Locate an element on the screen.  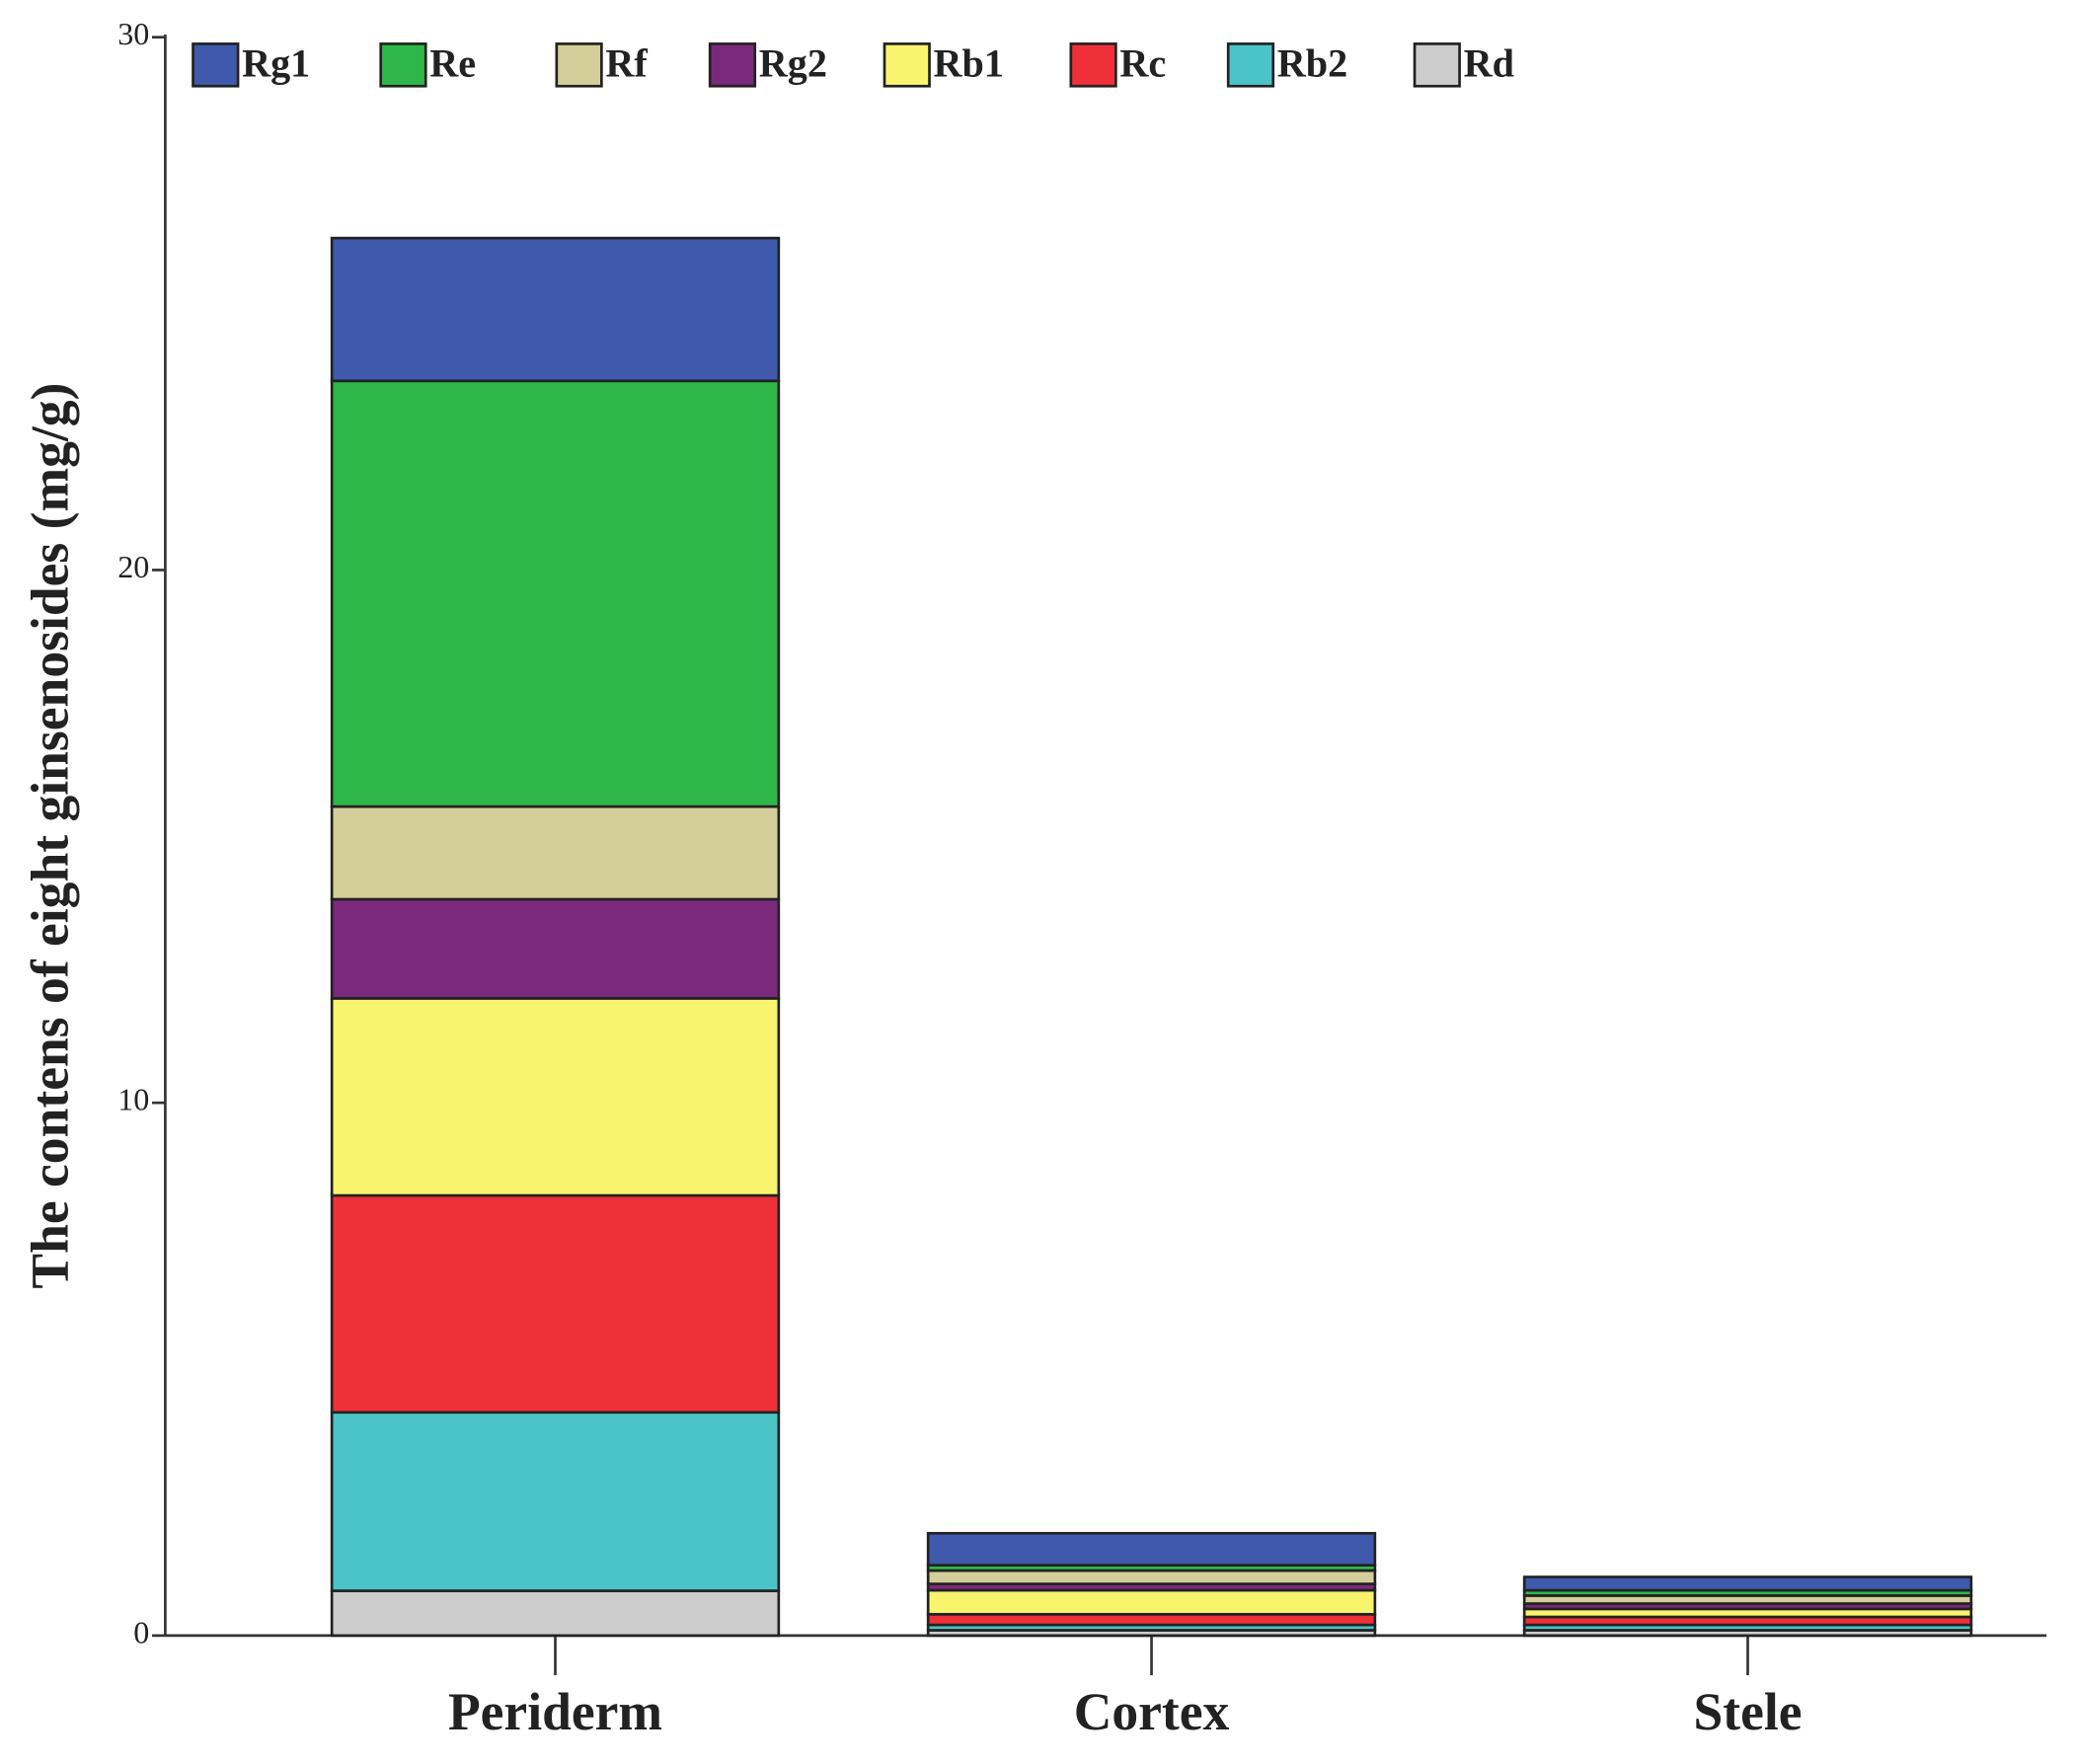
x-tick-label: Cortex is located at coordinates (1152, 1711).